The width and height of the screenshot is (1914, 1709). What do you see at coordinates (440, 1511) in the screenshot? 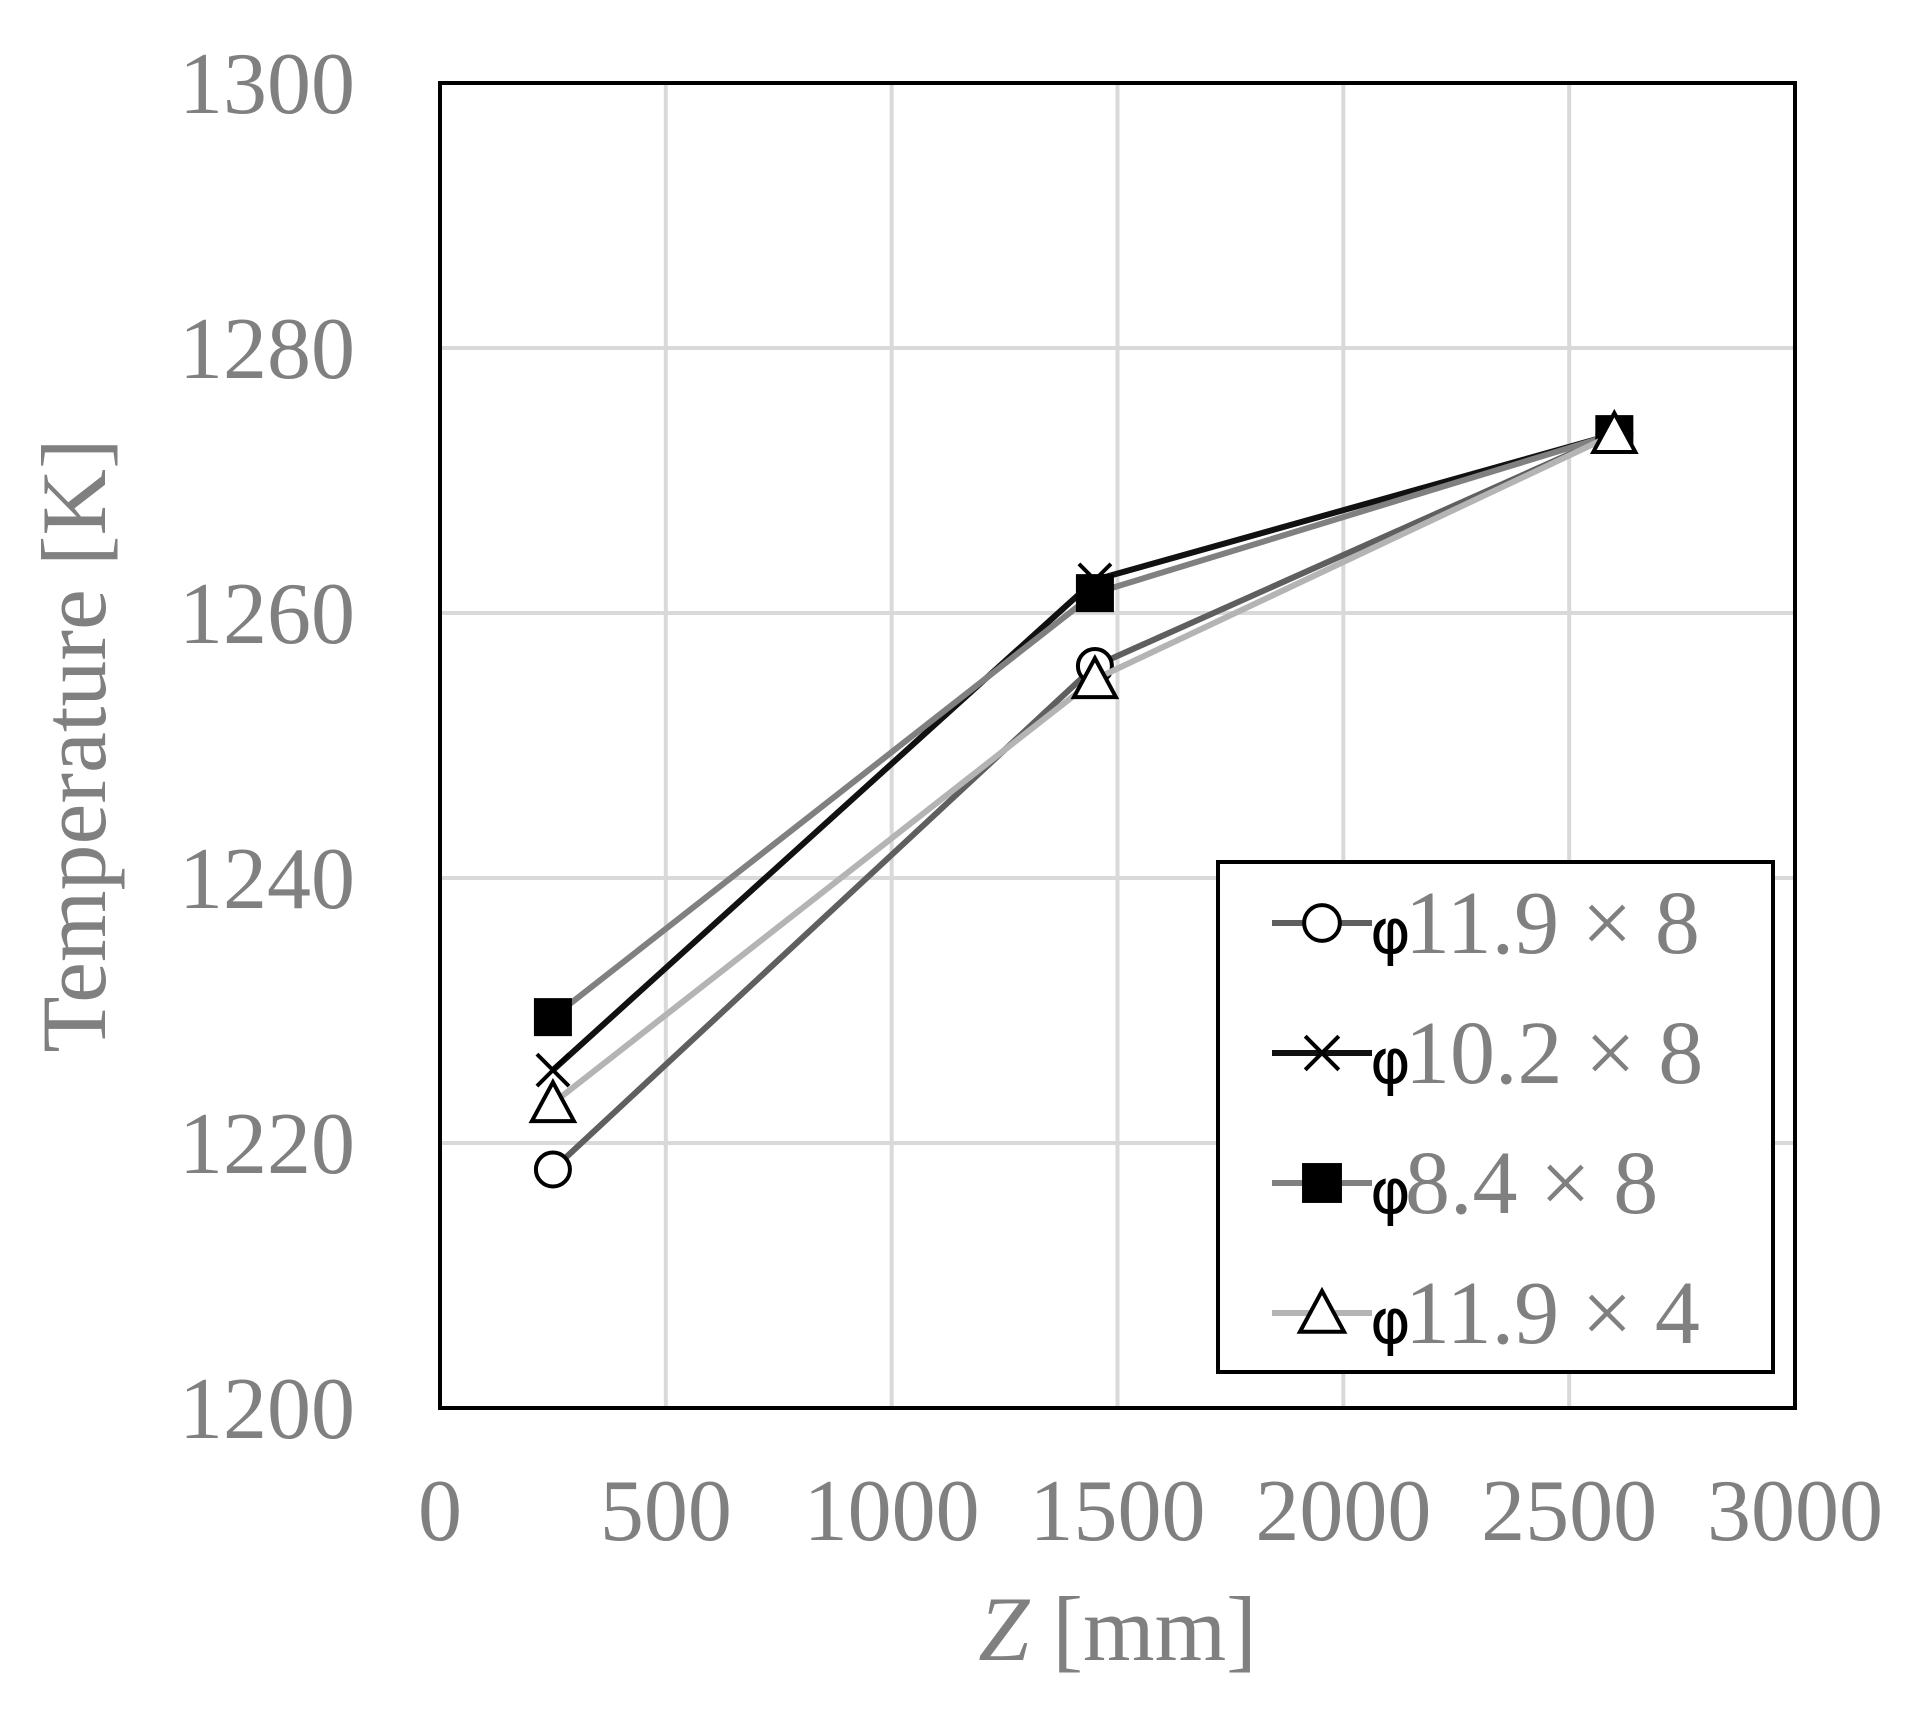
I see `x-tick-label: 0` at bounding box center [440, 1511].